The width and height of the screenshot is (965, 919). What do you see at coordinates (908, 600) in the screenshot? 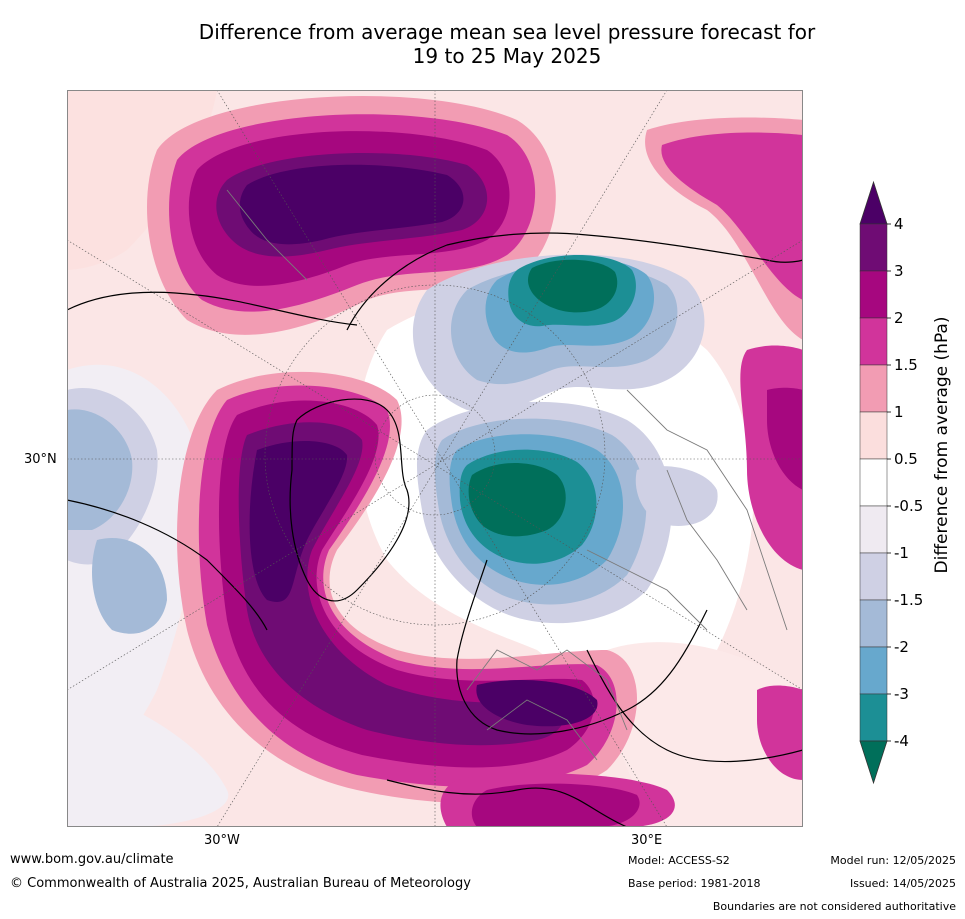
I see `colorbar-tick-label: -1.5` at bounding box center [908, 600].